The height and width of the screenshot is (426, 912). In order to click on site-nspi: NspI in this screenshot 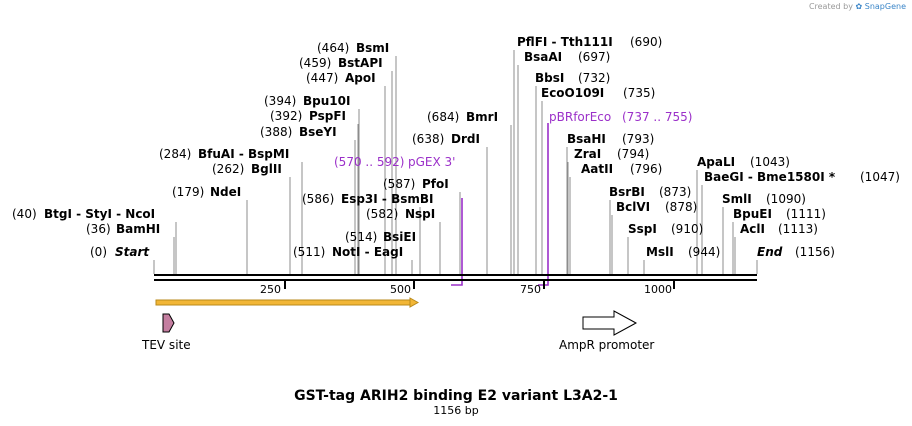, I will do `click(420, 214)`.